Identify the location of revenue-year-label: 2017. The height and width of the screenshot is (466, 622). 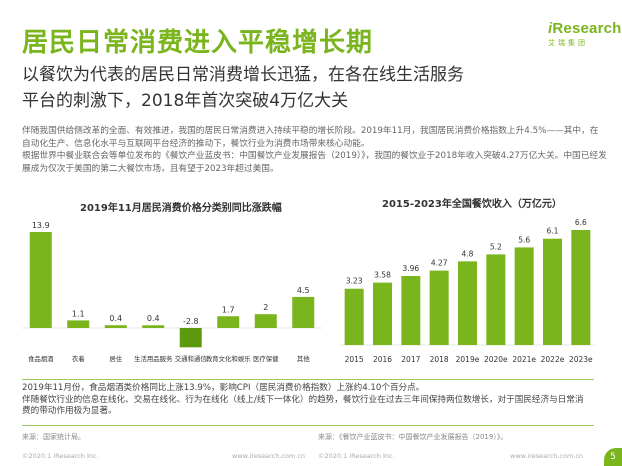
(410, 359).